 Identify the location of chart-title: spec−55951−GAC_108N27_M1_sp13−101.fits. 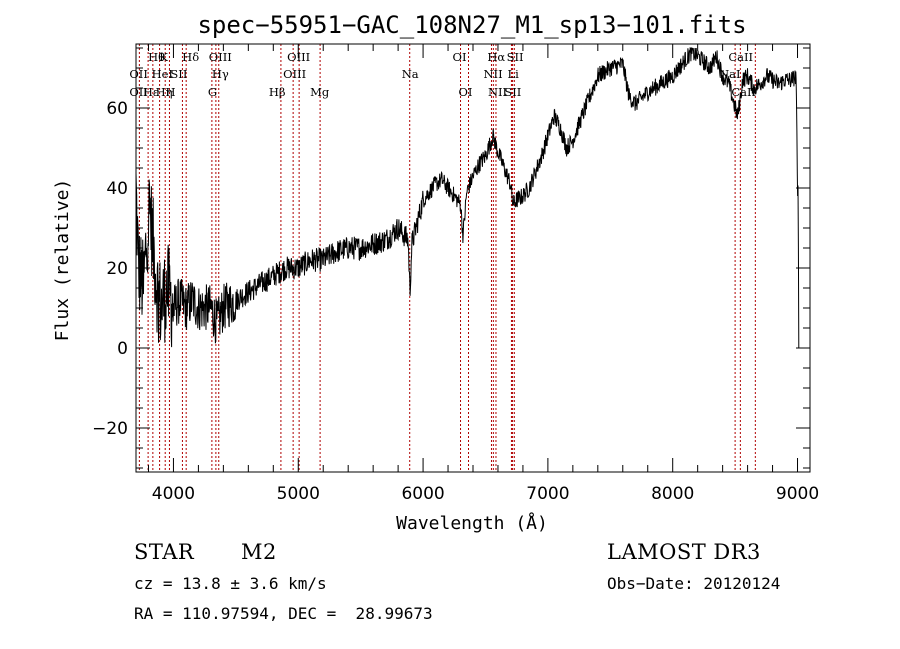
(471, 25).